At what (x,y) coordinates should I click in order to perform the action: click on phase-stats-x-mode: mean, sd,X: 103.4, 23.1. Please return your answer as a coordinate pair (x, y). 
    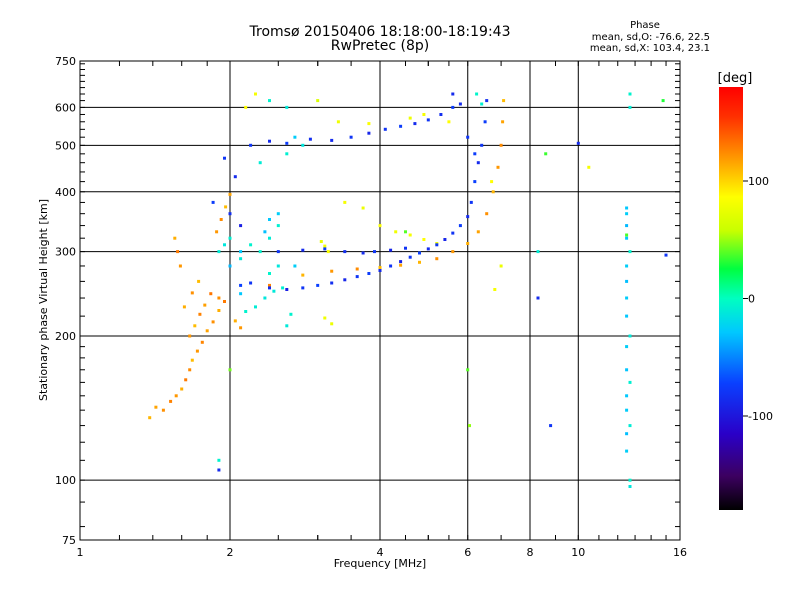
    Looking at the image, I should click on (649, 48).